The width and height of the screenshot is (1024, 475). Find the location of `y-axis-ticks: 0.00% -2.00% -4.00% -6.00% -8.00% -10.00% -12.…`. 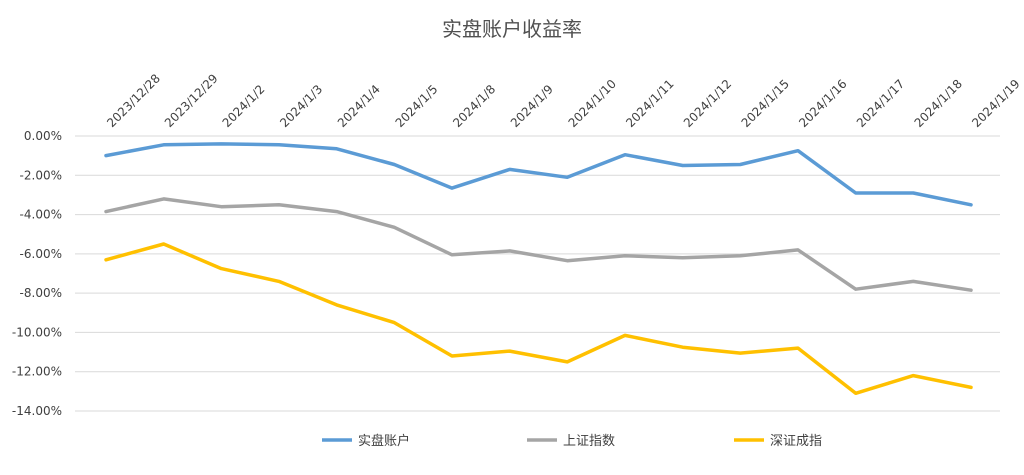

y-axis-ticks: 0.00% -2.00% -4.00% -6.00% -8.00% -10.00% -12.… is located at coordinates (37, 273).